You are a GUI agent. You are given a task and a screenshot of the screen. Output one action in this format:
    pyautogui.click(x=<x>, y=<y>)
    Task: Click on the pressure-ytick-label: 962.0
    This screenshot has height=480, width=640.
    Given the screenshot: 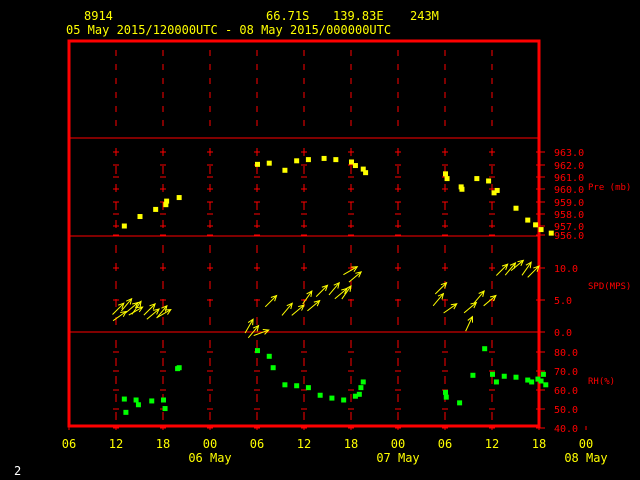 What is the action you would take?
    pyautogui.click(x=569, y=166)
    